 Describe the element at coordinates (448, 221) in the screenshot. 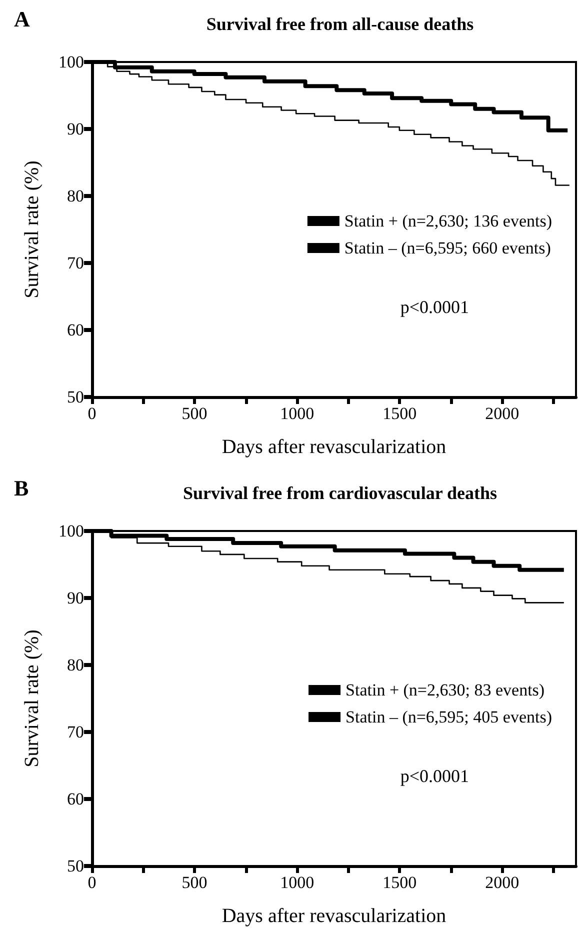

I see `legend-label: Statin + (n=2,630; 136 events)` at that location.